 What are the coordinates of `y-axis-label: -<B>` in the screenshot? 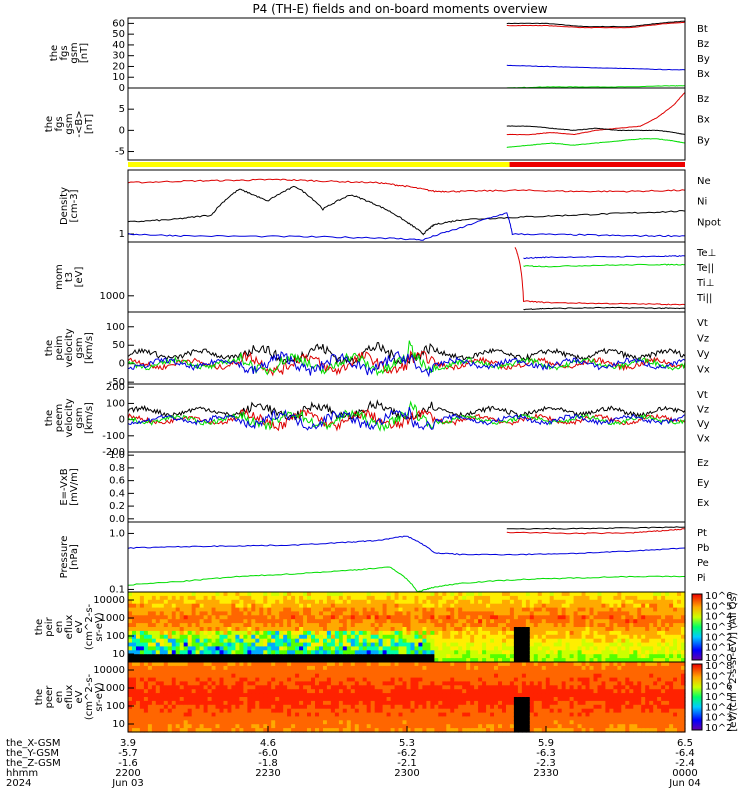 It's located at (79, 123).